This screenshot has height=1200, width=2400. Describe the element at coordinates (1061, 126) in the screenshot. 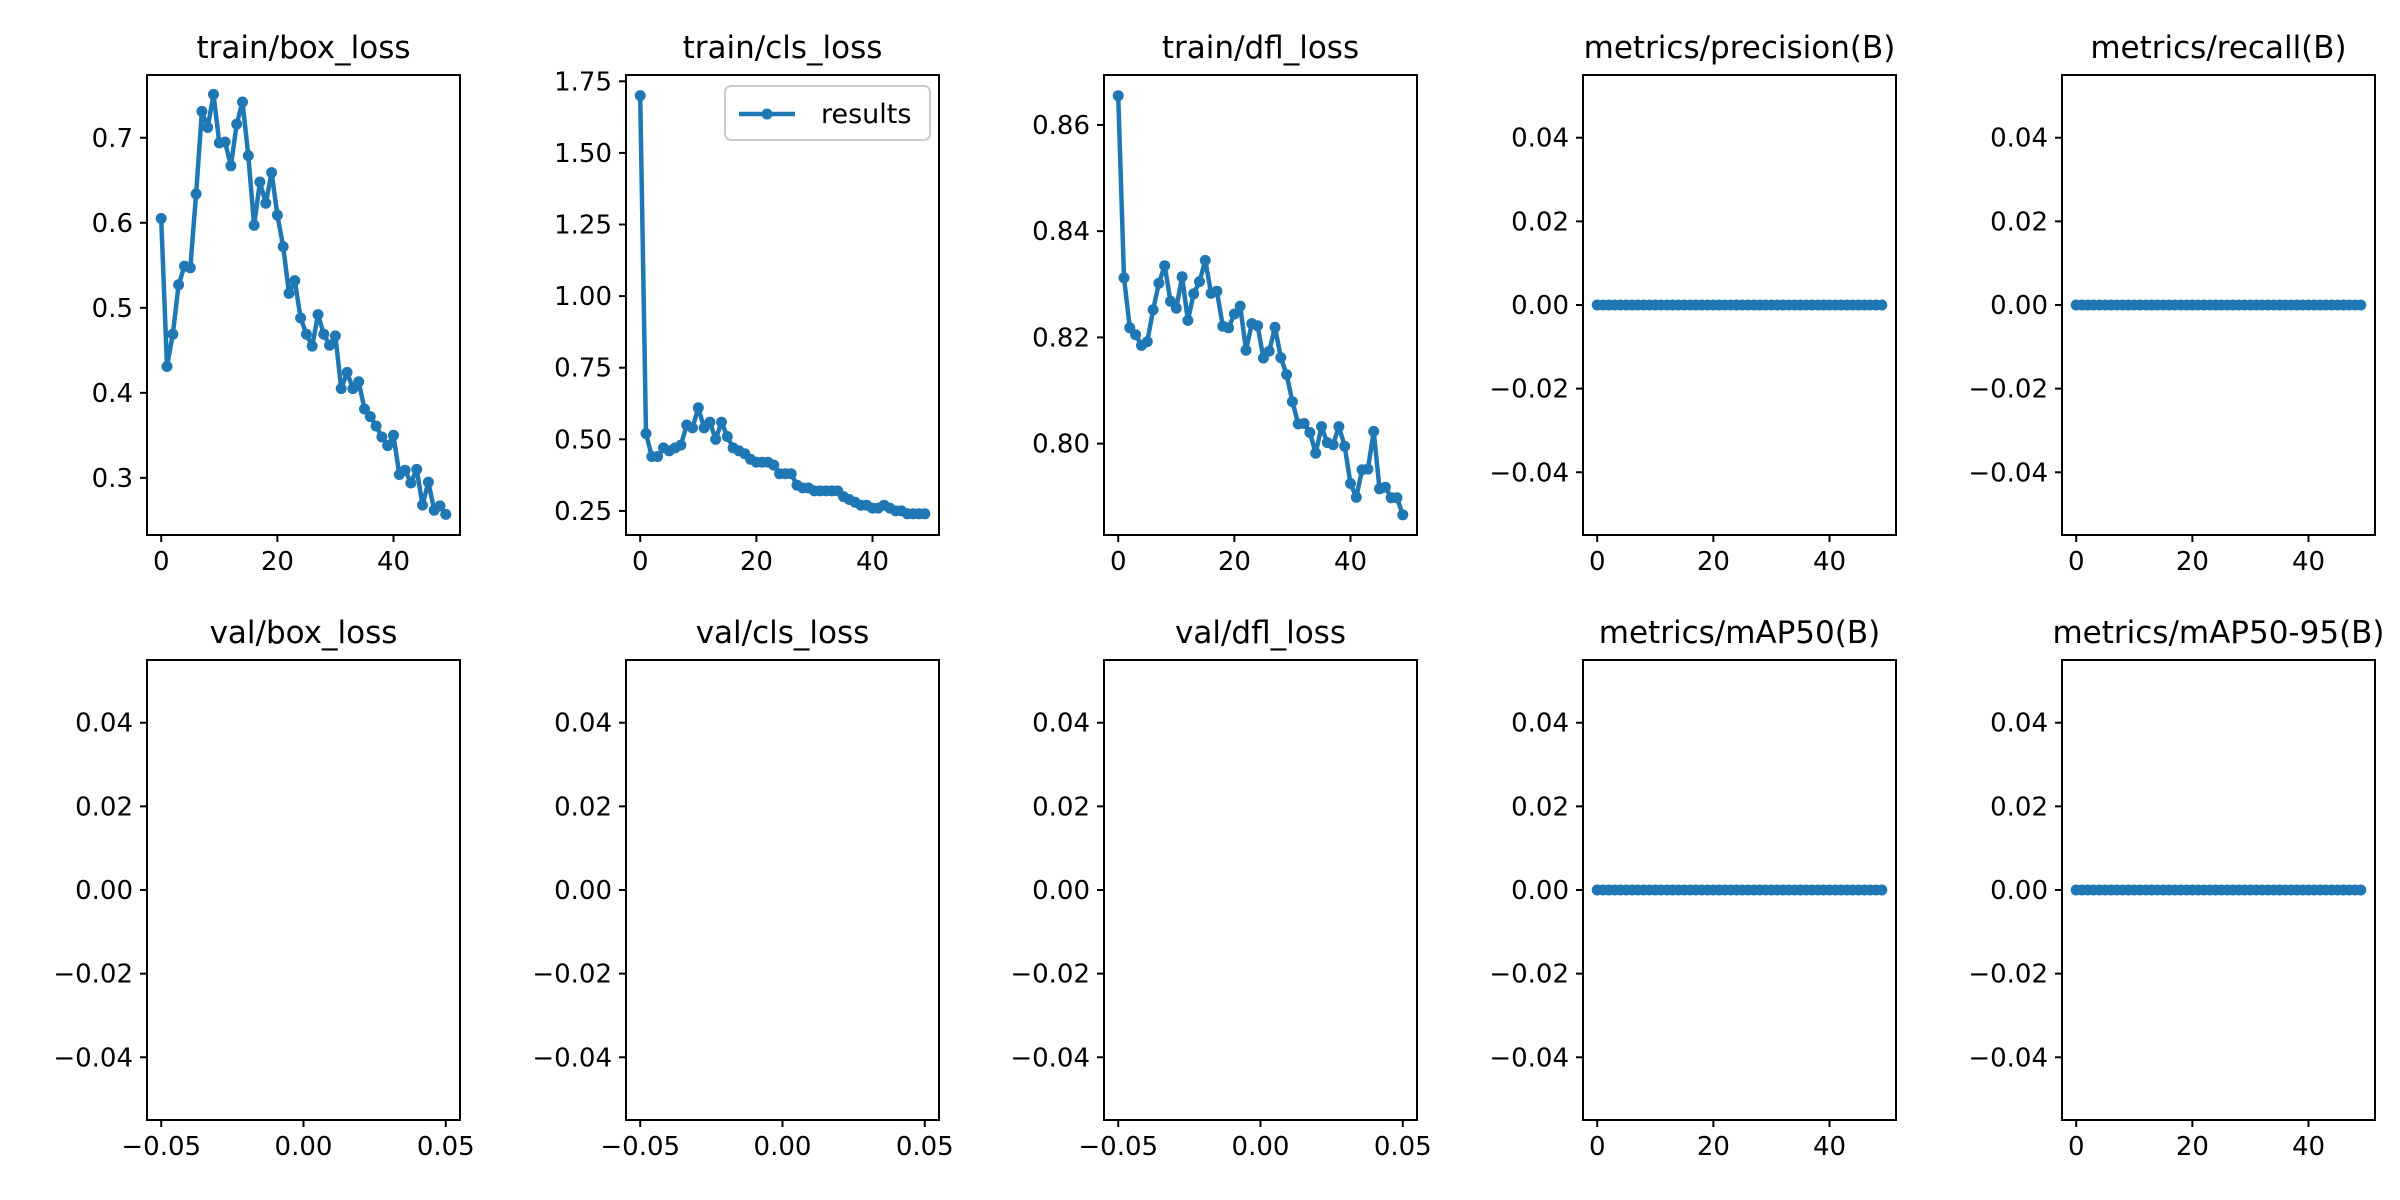

I see `y-tick-label: 0.86` at that location.